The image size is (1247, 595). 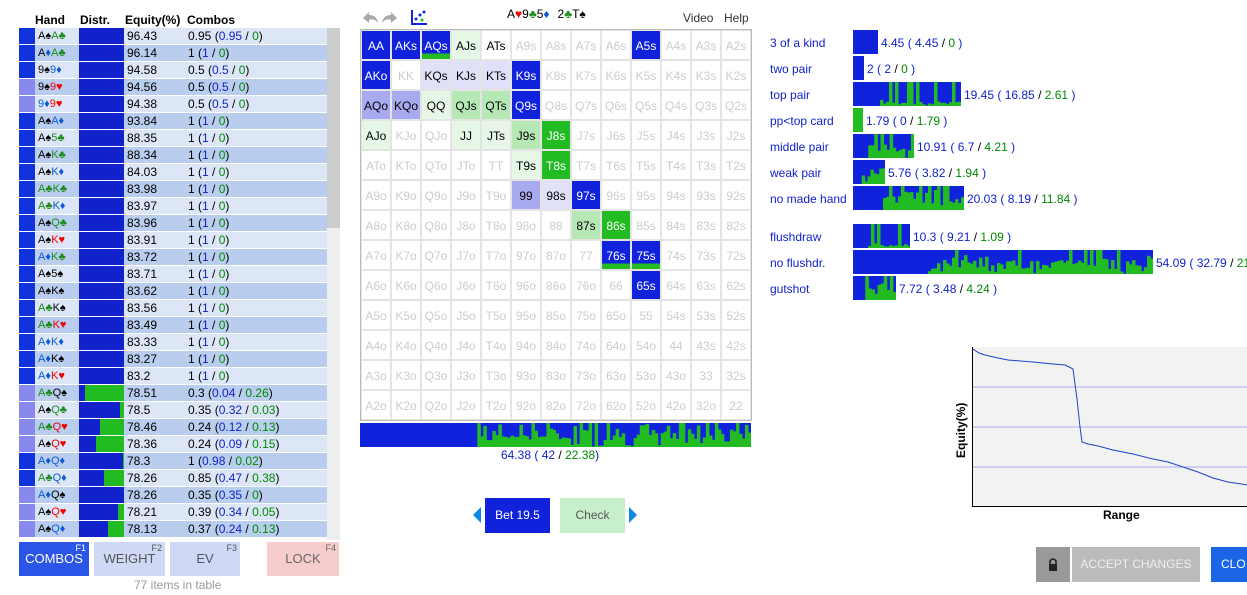 I want to click on table-row: A♦Q♠ 78.26 0.35 (0.35 / 0), so click(x=179, y=495).